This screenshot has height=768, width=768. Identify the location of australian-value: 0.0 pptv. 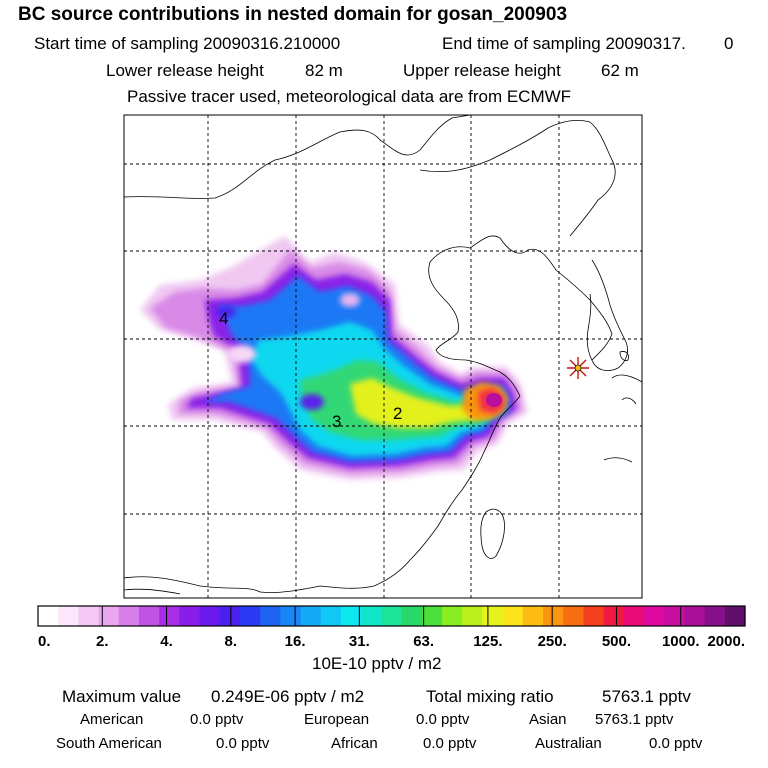
(676, 743).